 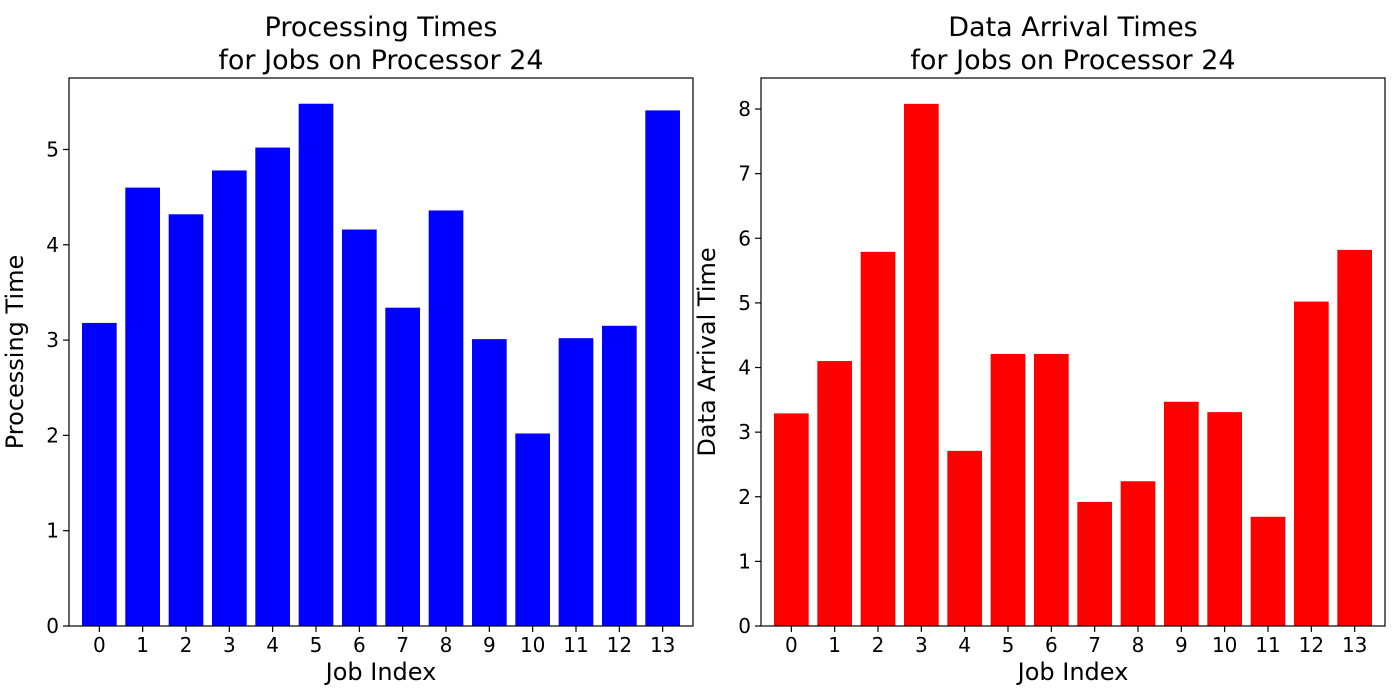 I want to click on y-tick-label: 6, so click(x=744, y=238).